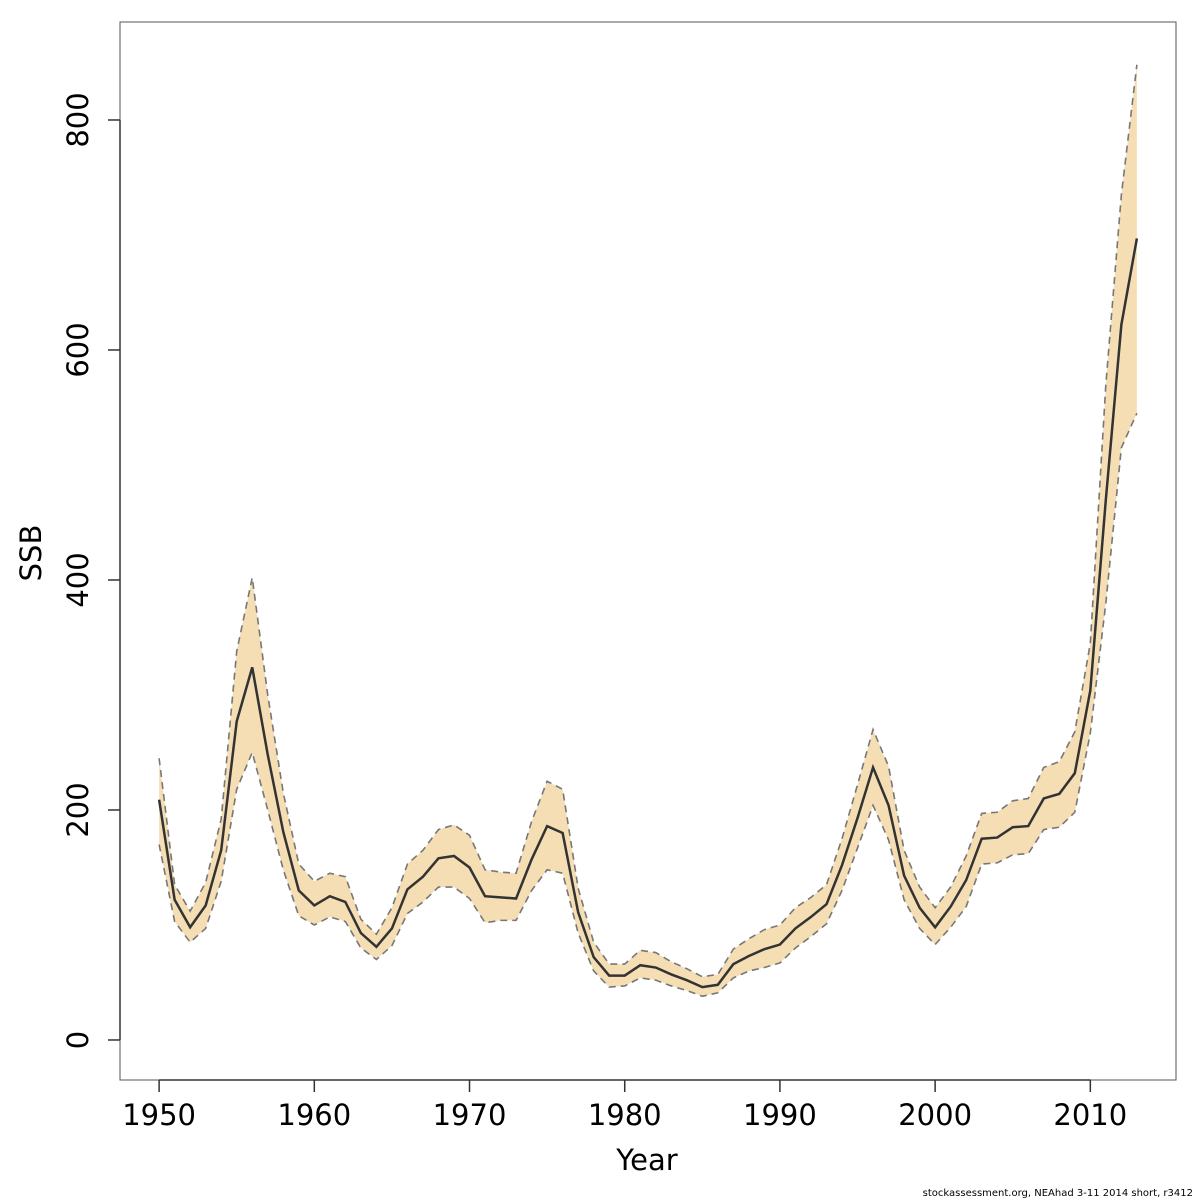 This screenshot has height=1200, width=1200. What do you see at coordinates (78, 349) in the screenshot?
I see `y-tick-label: 600` at bounding box center [78, 349].